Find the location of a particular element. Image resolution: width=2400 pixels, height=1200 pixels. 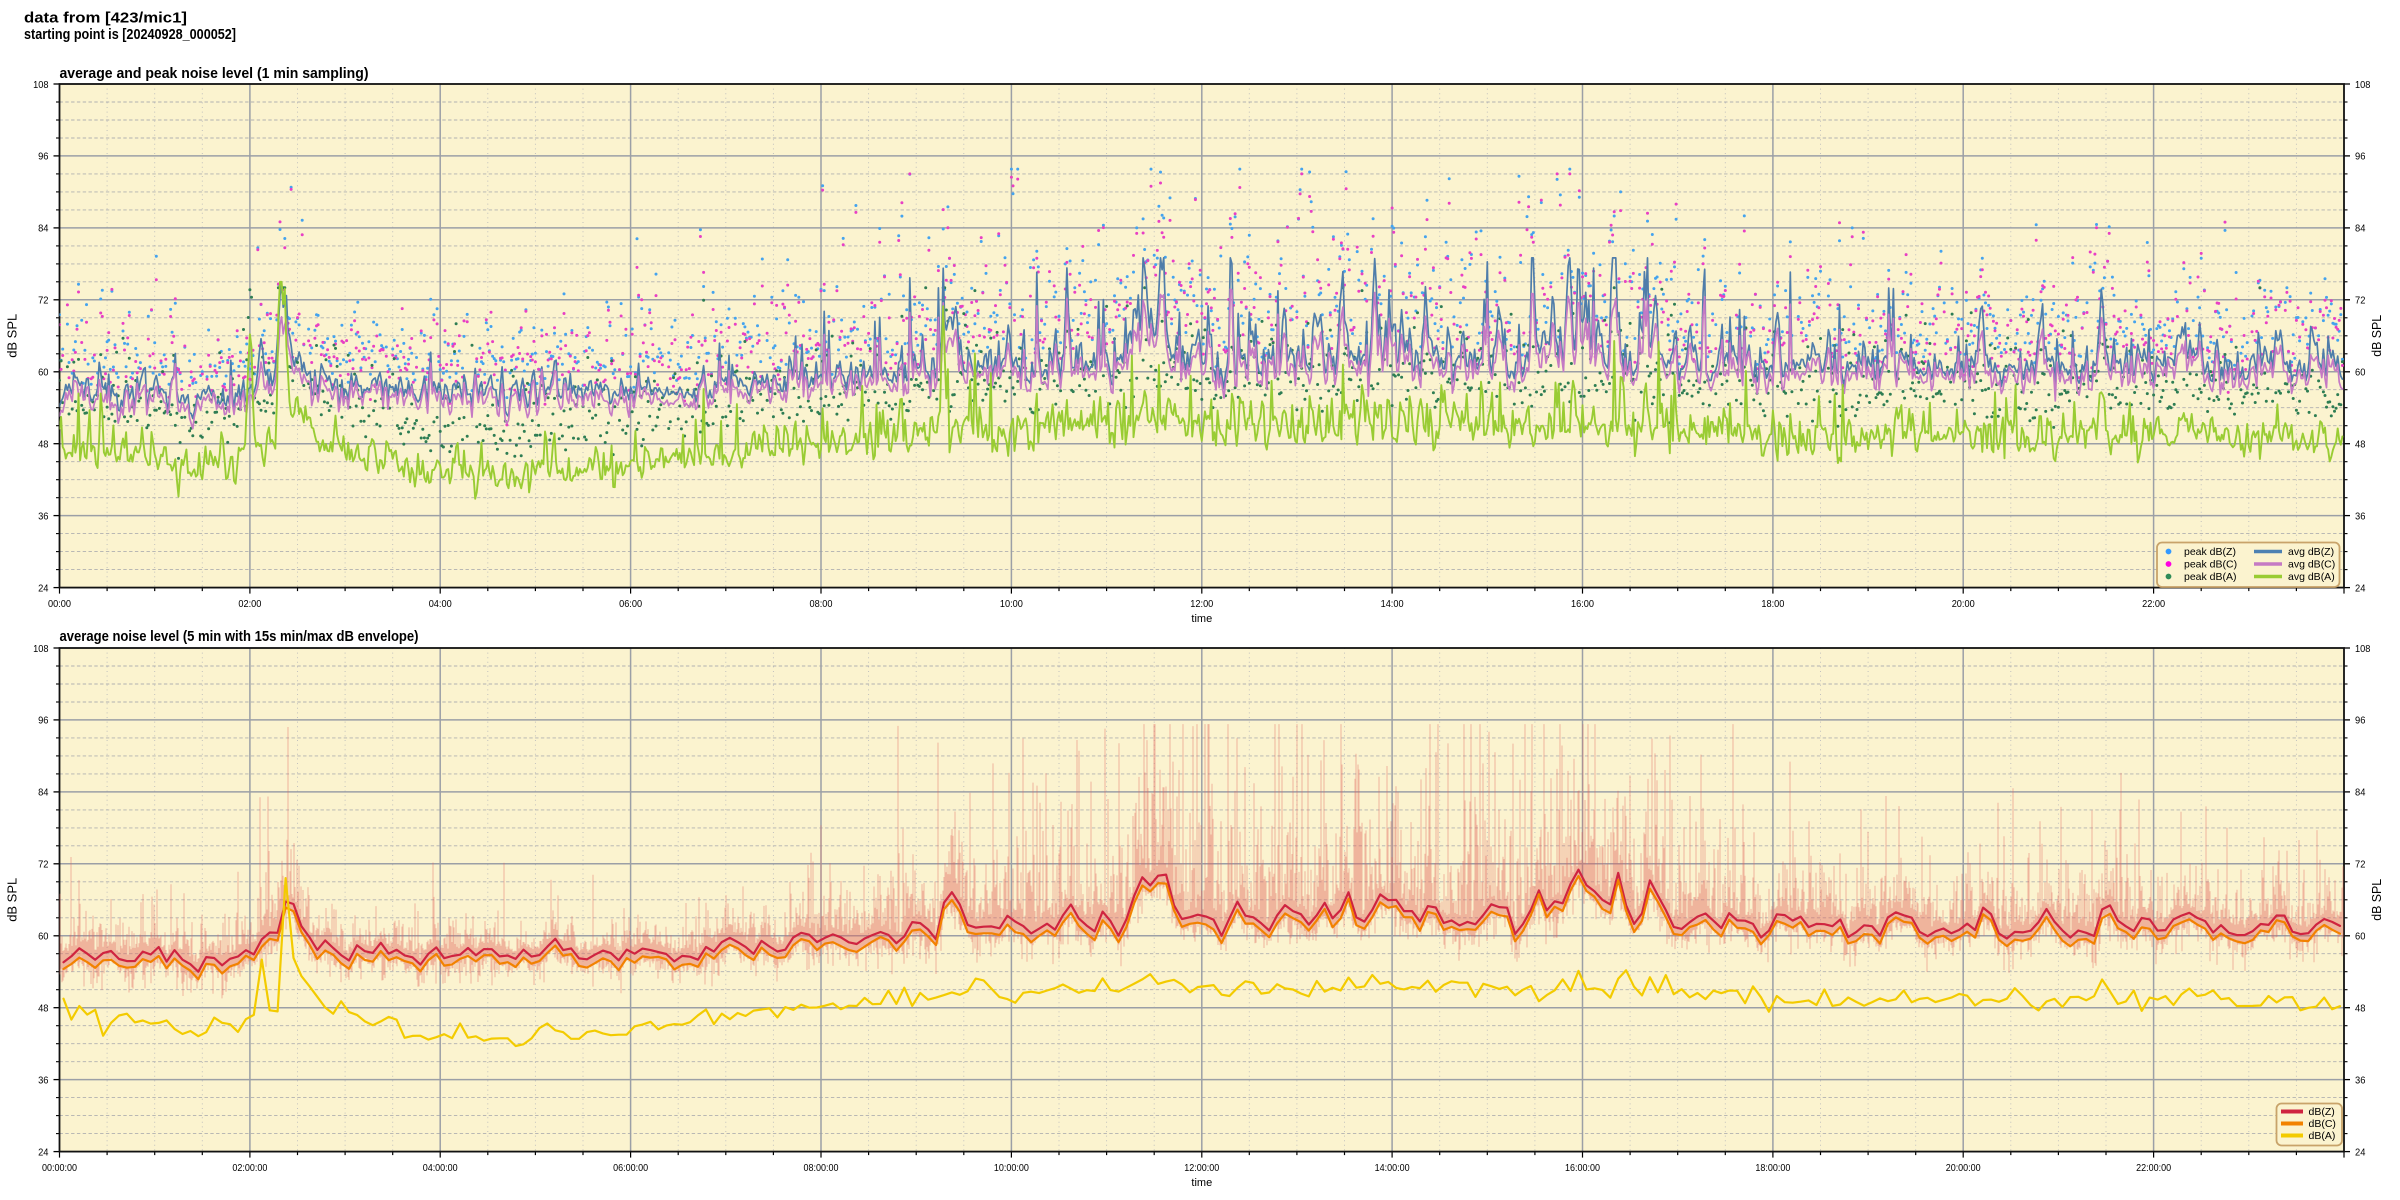

svg-text: 08:00 is located at coordinates (821, 604).